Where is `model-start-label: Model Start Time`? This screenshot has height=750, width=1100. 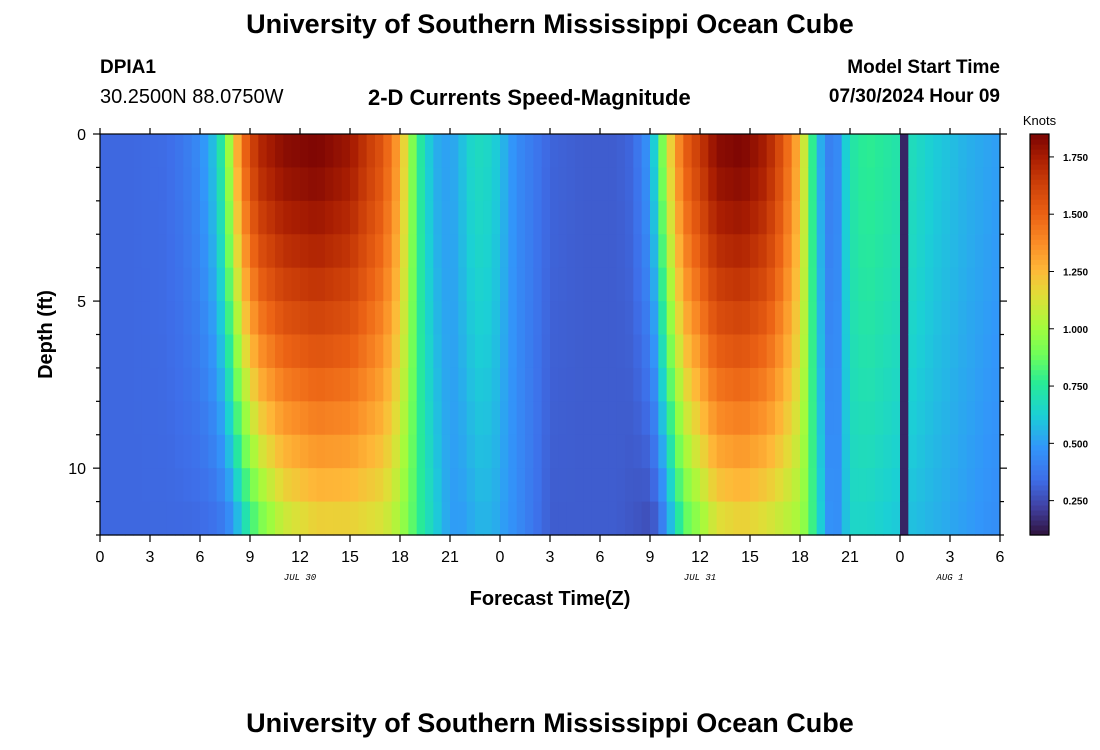 model-start-label: Model Start Time is located at coordinates (923, 67).